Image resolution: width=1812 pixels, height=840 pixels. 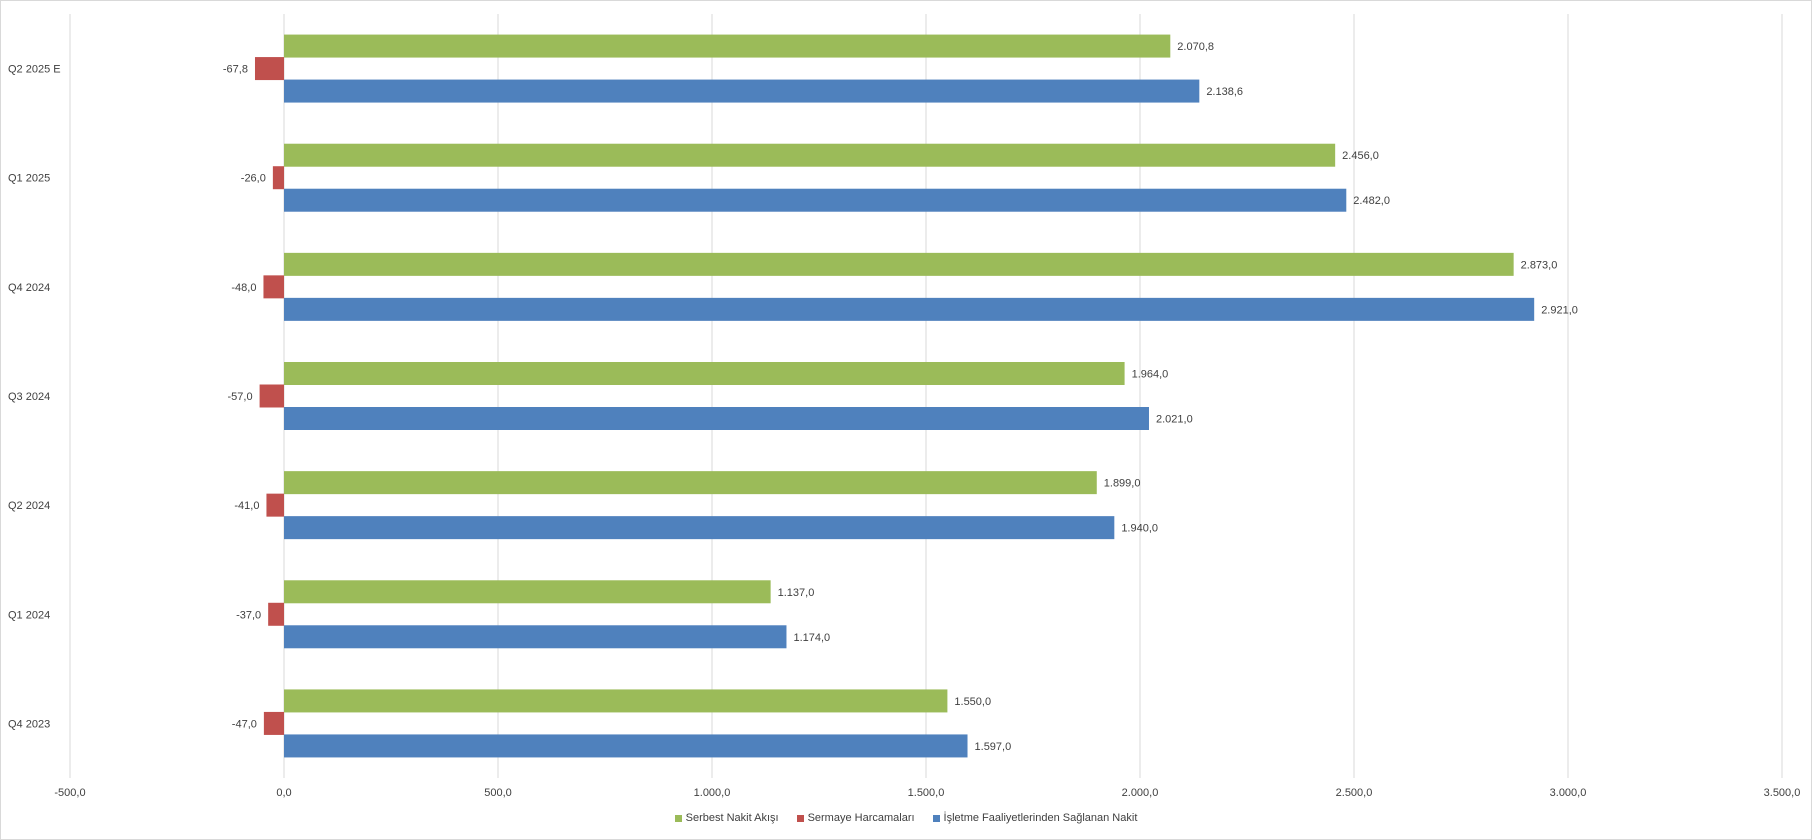 What do you see at coordinates (498, 793) in the screenshot?
I see `x-tick-label: 500,0` at bounding box center [498, 793].